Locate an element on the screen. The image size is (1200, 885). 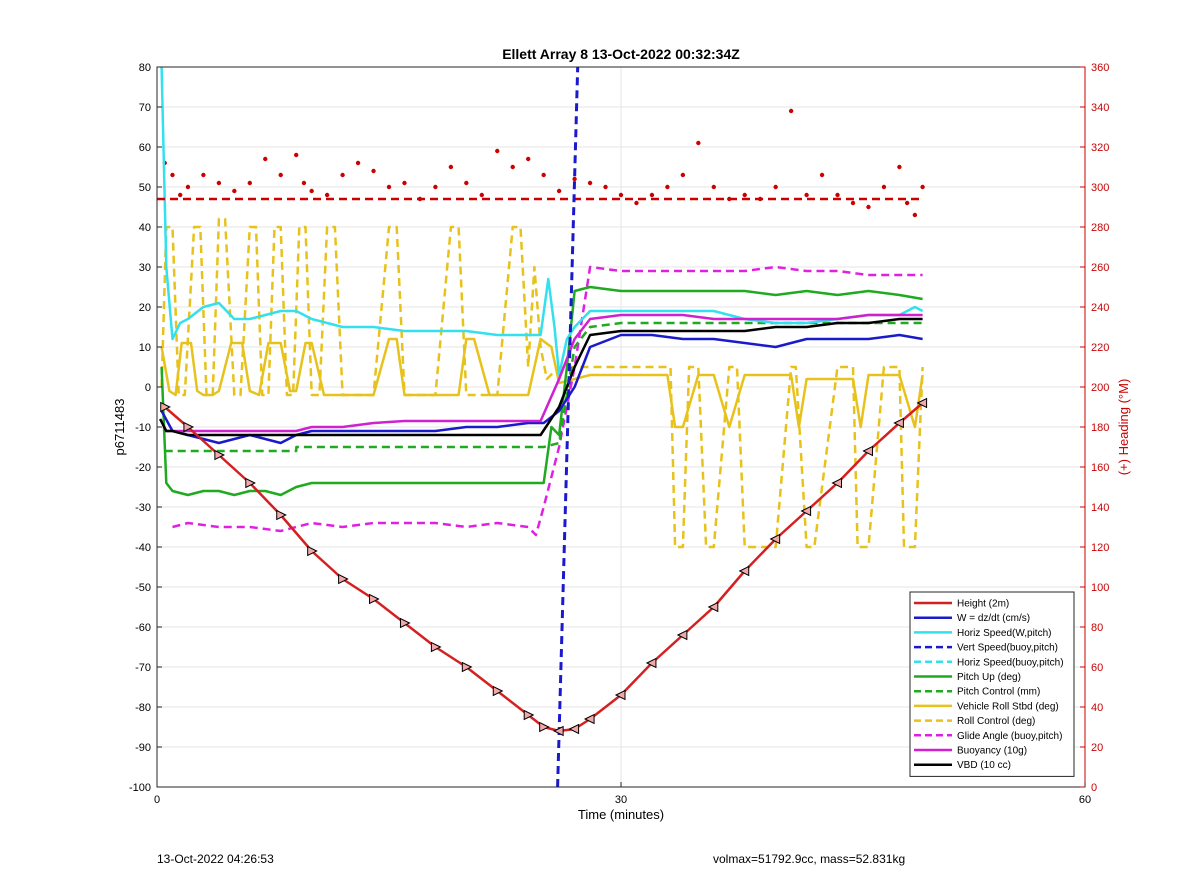
y2-tick-label: 0 is located at coordinates (1094, 788).